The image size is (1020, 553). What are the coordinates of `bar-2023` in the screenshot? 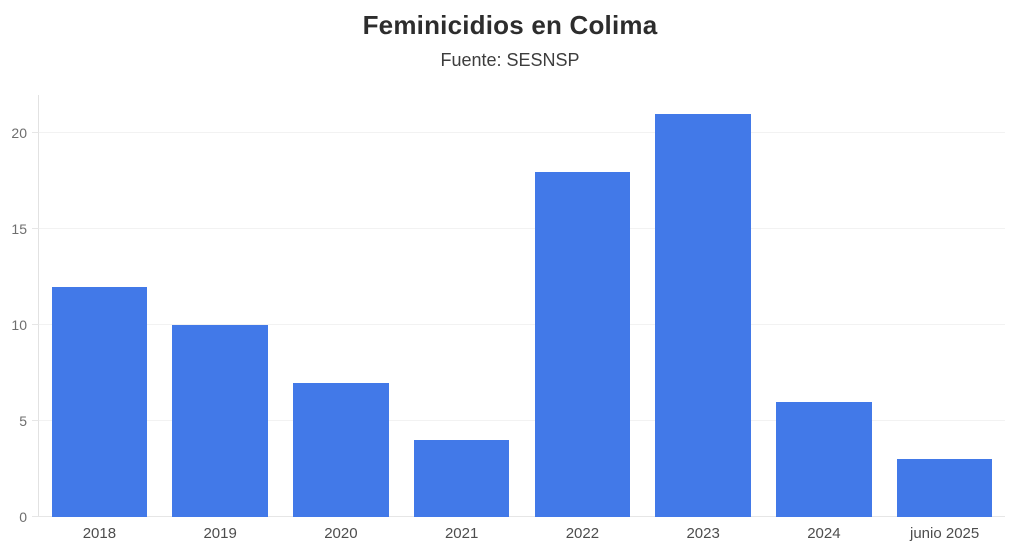 It's located at (703, 315).